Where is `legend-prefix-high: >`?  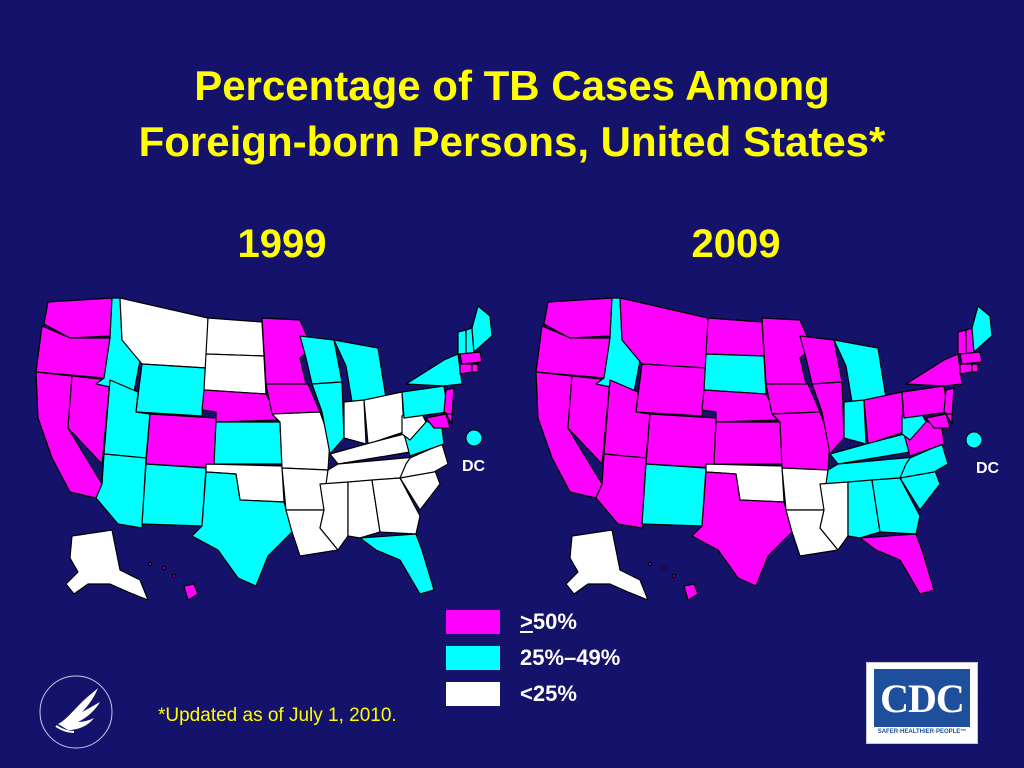
legend-prefix-high: > is located at coordinates (526, 621).